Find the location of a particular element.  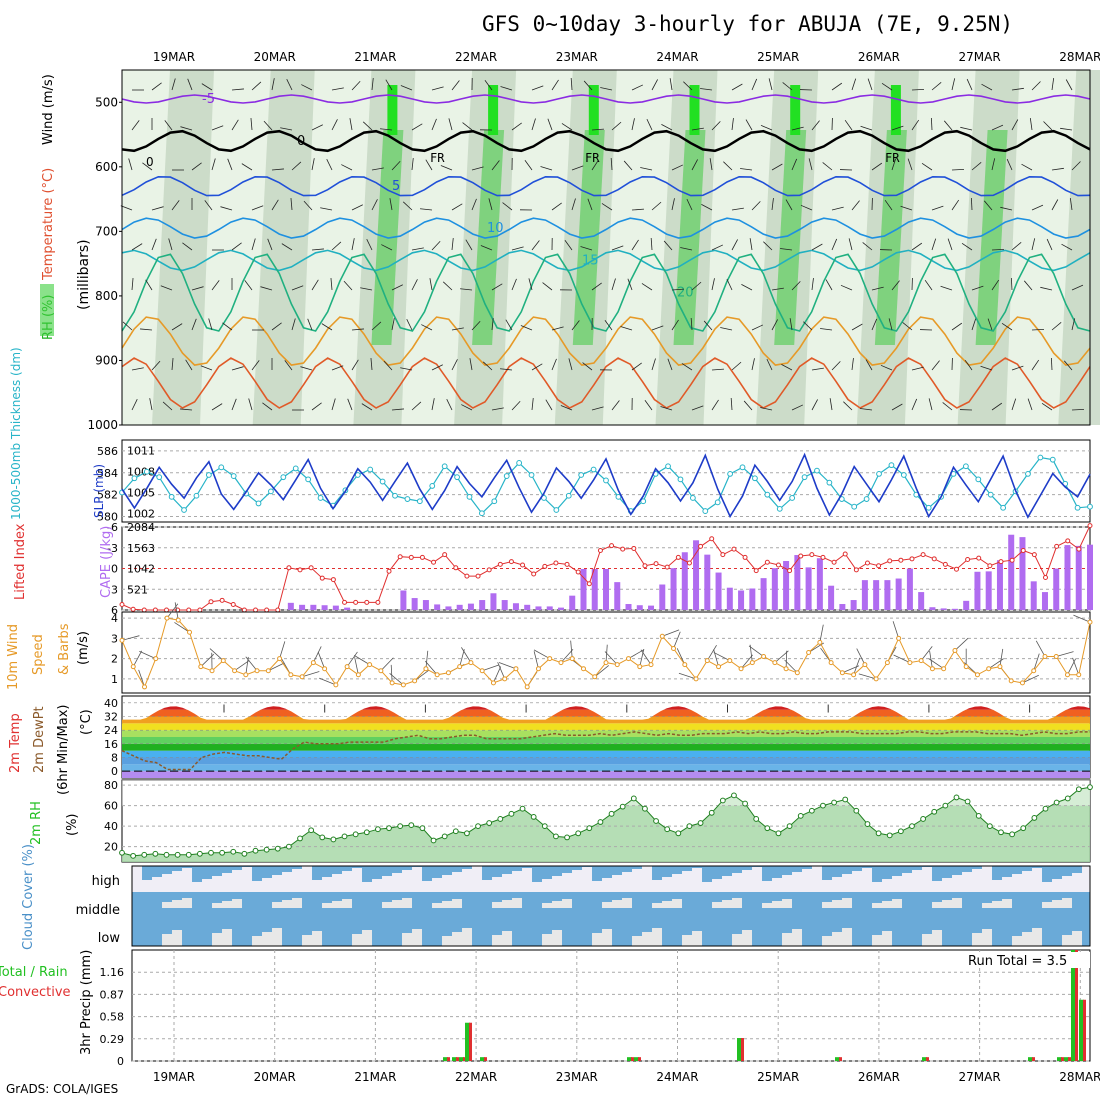

date-label-bottom: 28MAR is located at coordinates (1079, 1077).